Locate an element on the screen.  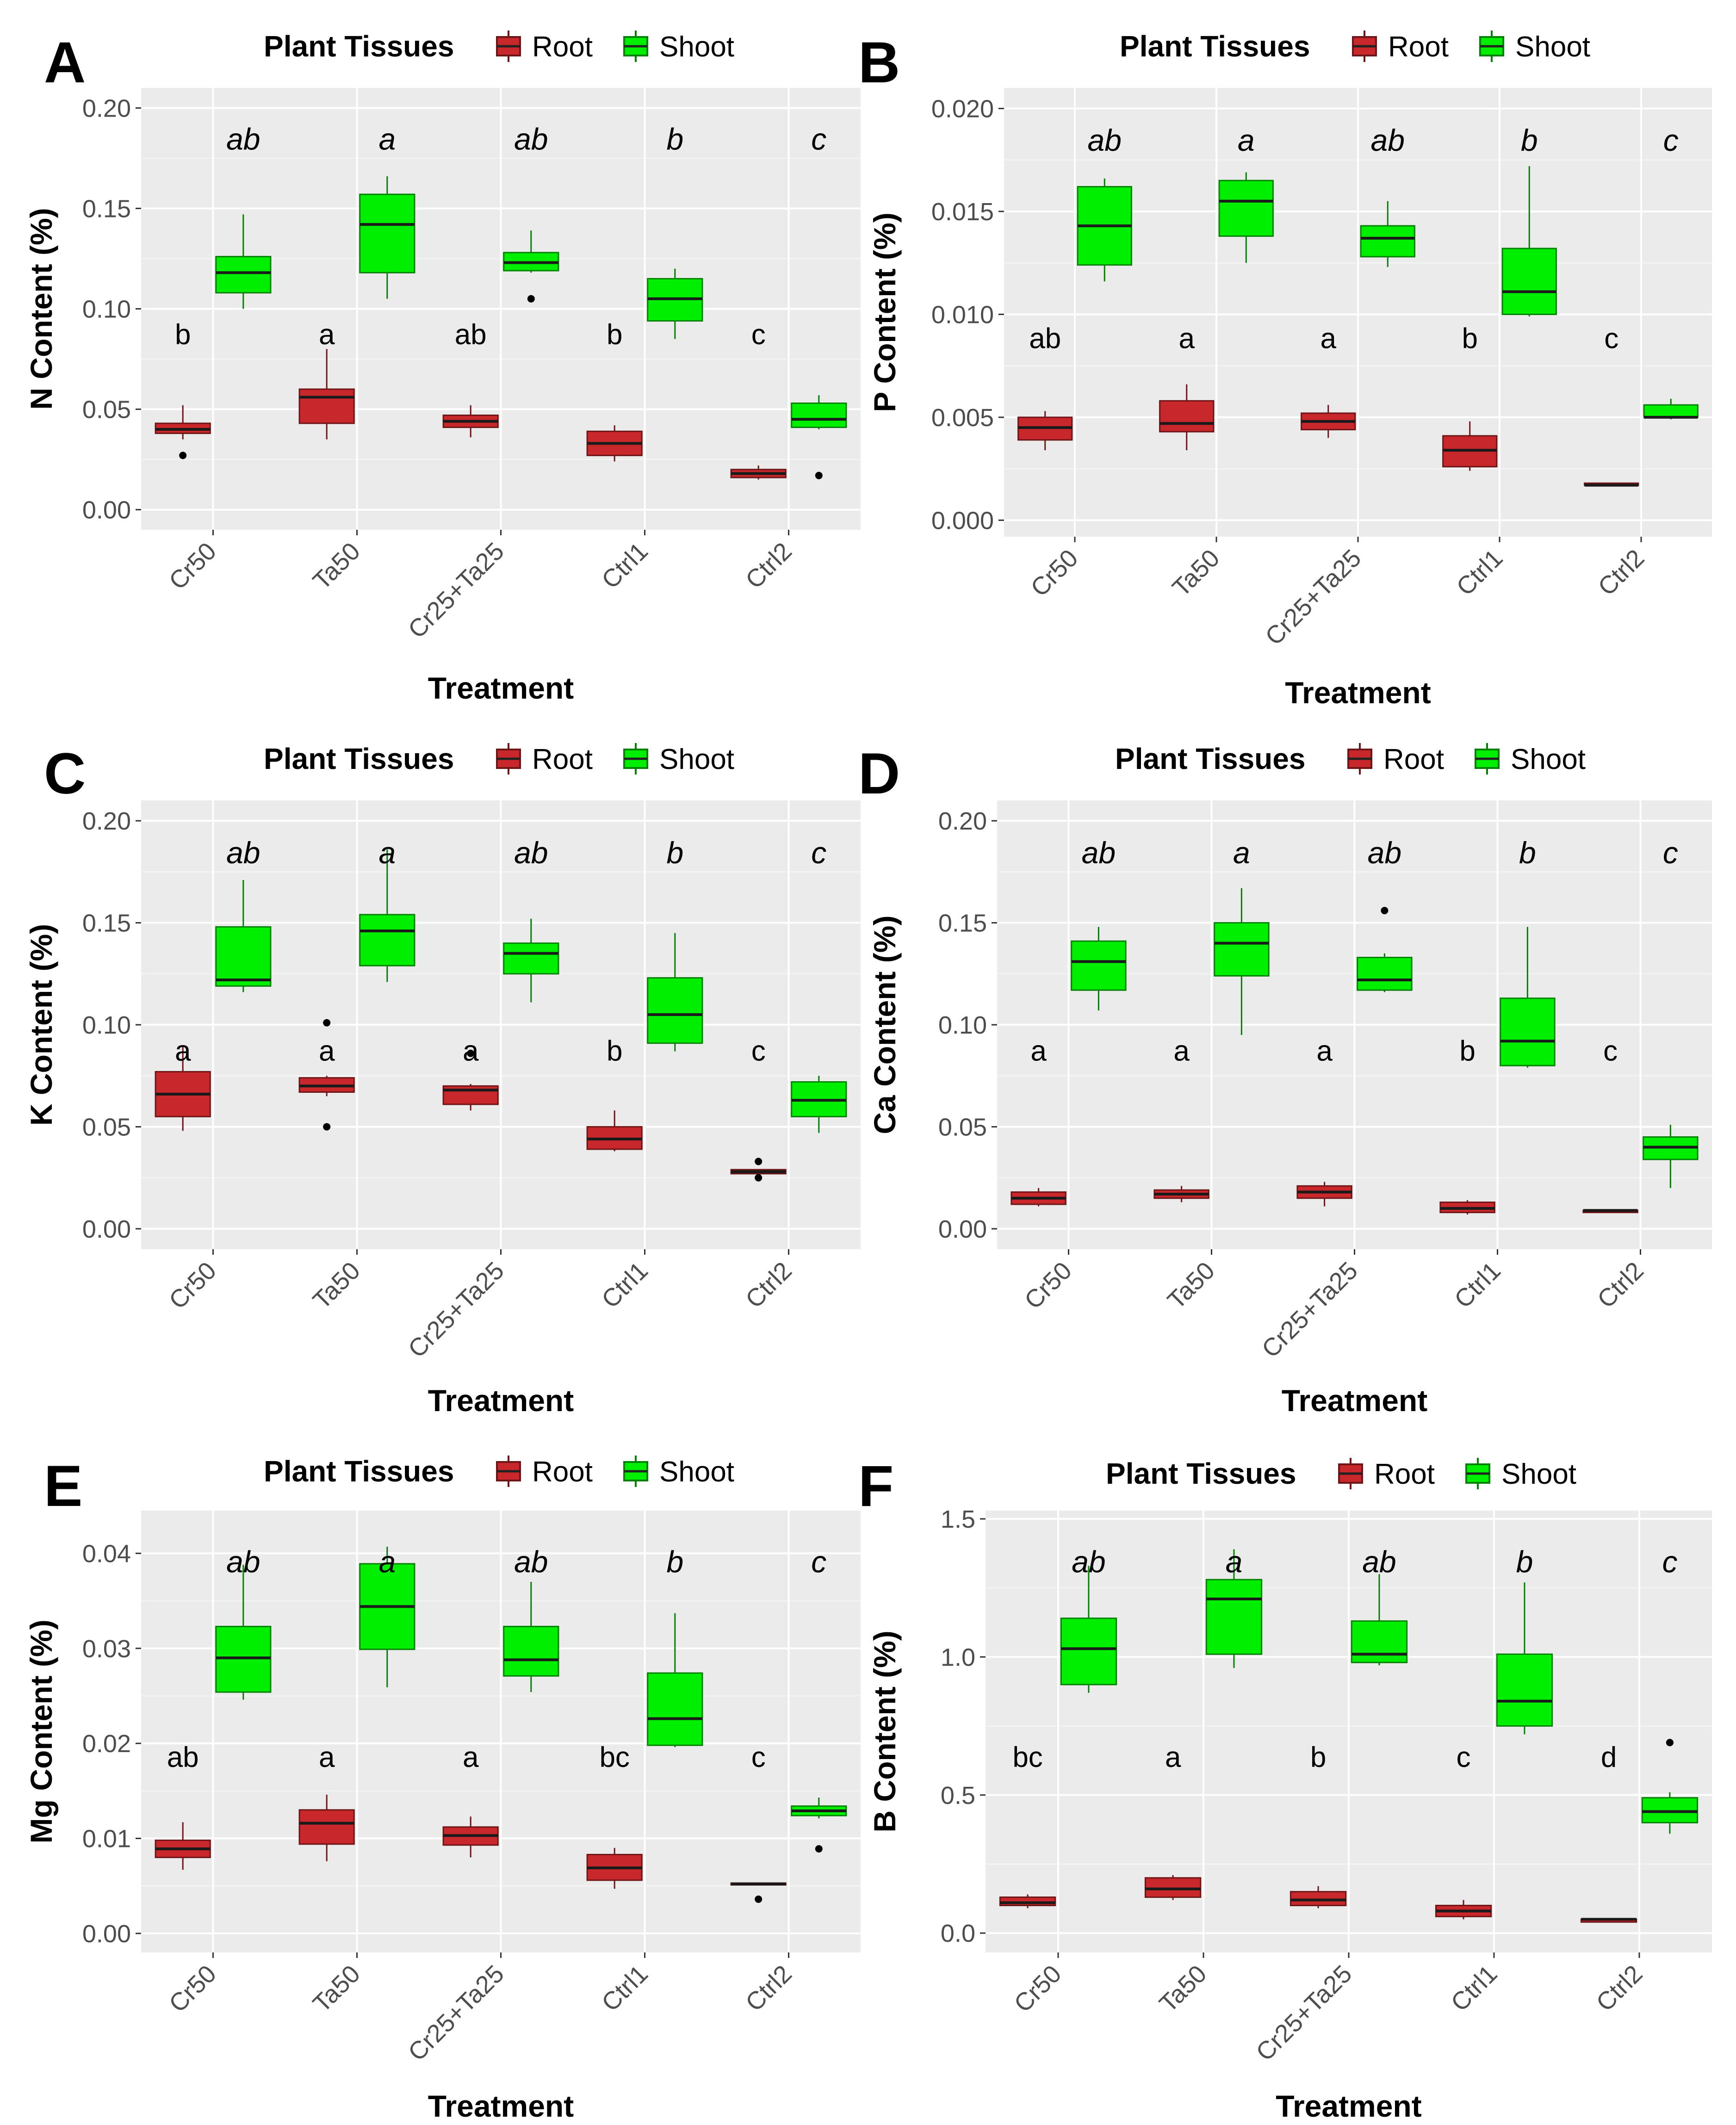
y-tick-label: 0.010 is located at coordinates (962, 314).